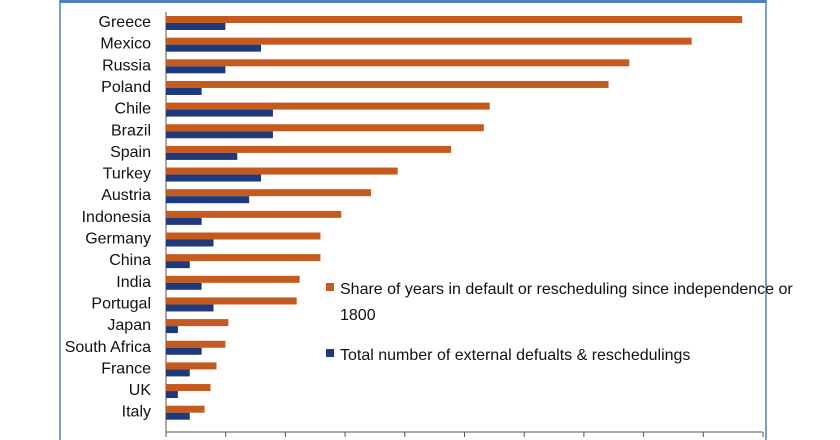 Image resolution: width=840 pixels, height=440 pixels. What do you see at coordinates (136, 412) in the screenshot?
I see `category-label: Italy` at bounding box center [136, 412].